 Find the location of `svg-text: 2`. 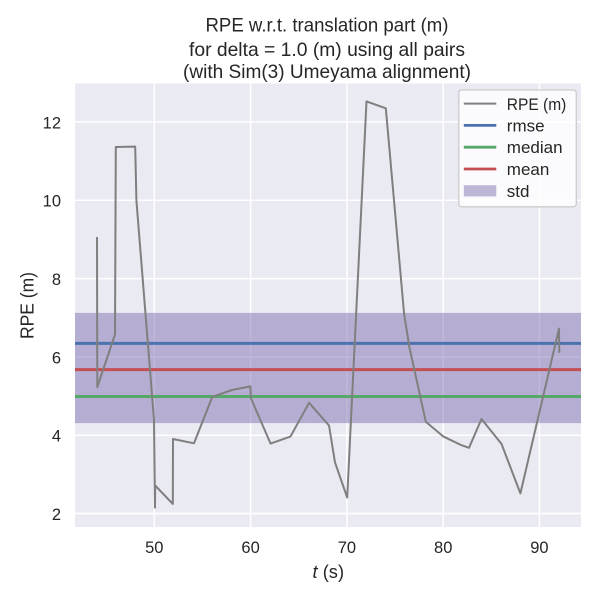

svg-text: 2 is located at coordinates (56, 515).